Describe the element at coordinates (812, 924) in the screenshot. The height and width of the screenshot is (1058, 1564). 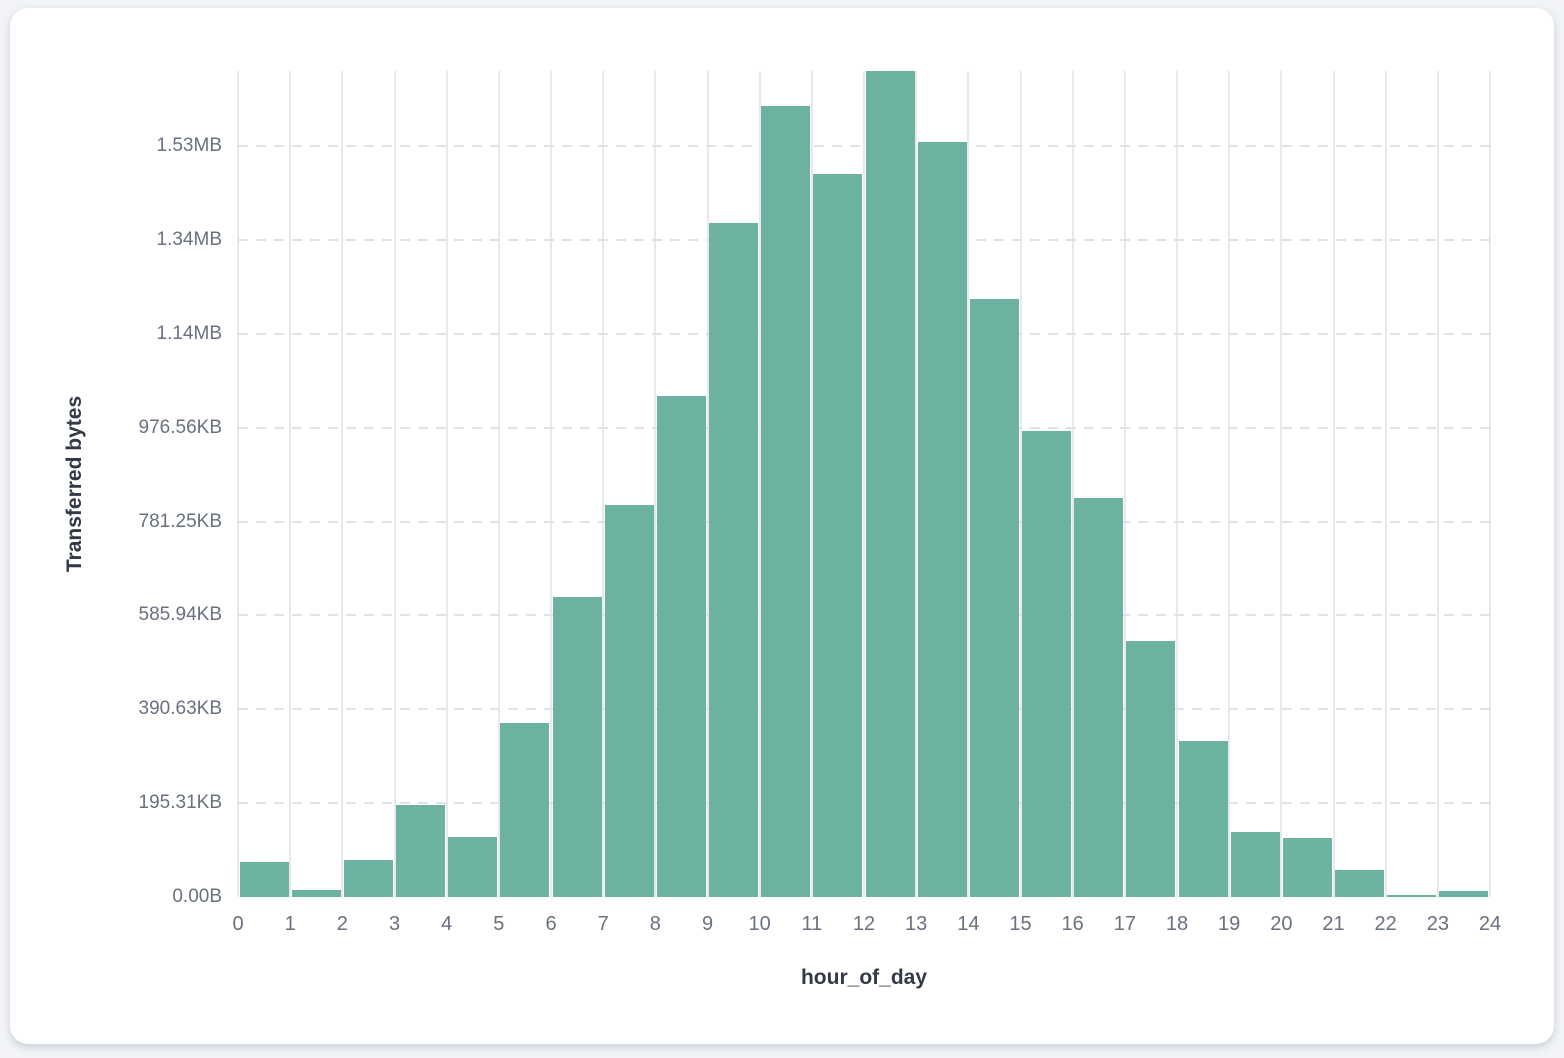
I see `x-tick-label-11: 11` at that location.